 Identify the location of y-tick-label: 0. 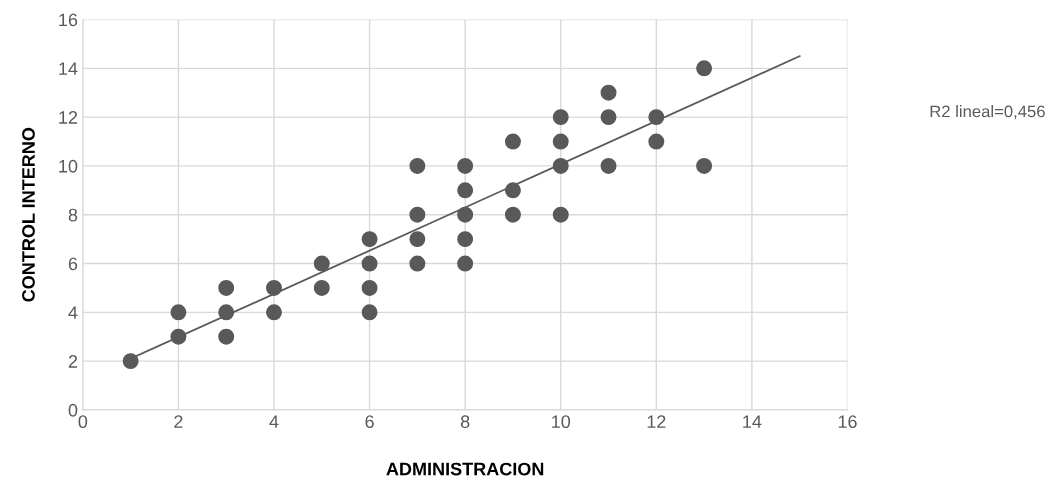
(73, 410).